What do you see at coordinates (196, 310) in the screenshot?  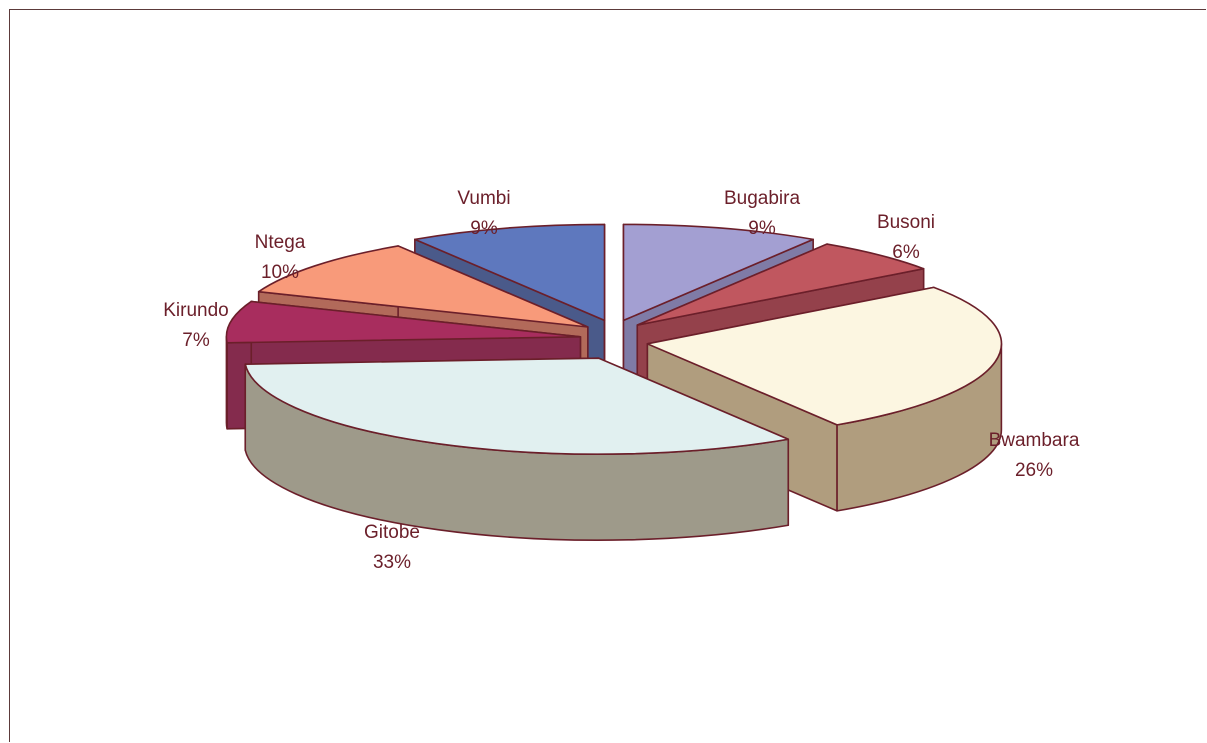 I see `slice-label-kirundo: Kirundo` at bounding box center [196, 310].